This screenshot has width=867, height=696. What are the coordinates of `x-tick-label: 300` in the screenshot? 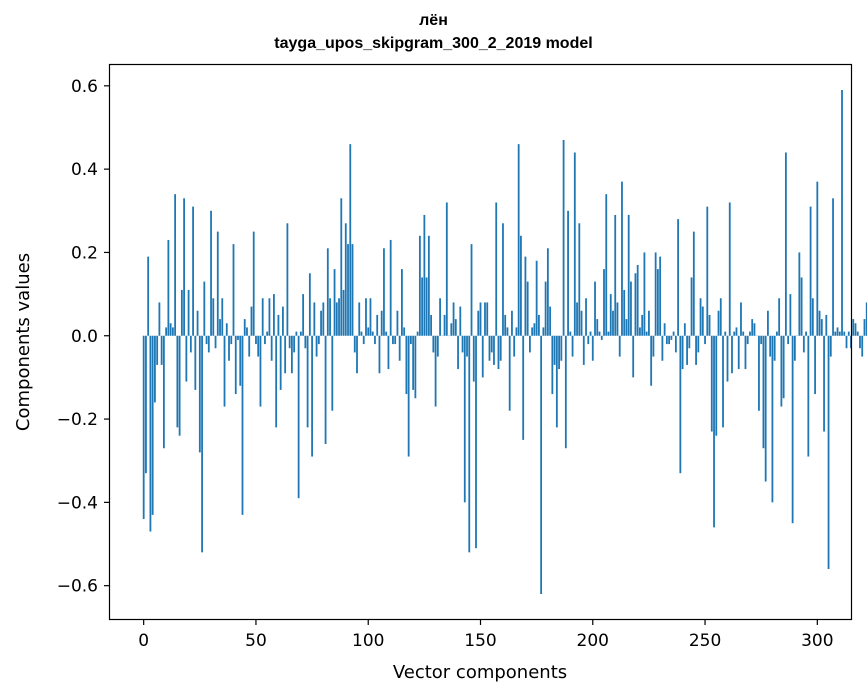 It's located at (817, 641).